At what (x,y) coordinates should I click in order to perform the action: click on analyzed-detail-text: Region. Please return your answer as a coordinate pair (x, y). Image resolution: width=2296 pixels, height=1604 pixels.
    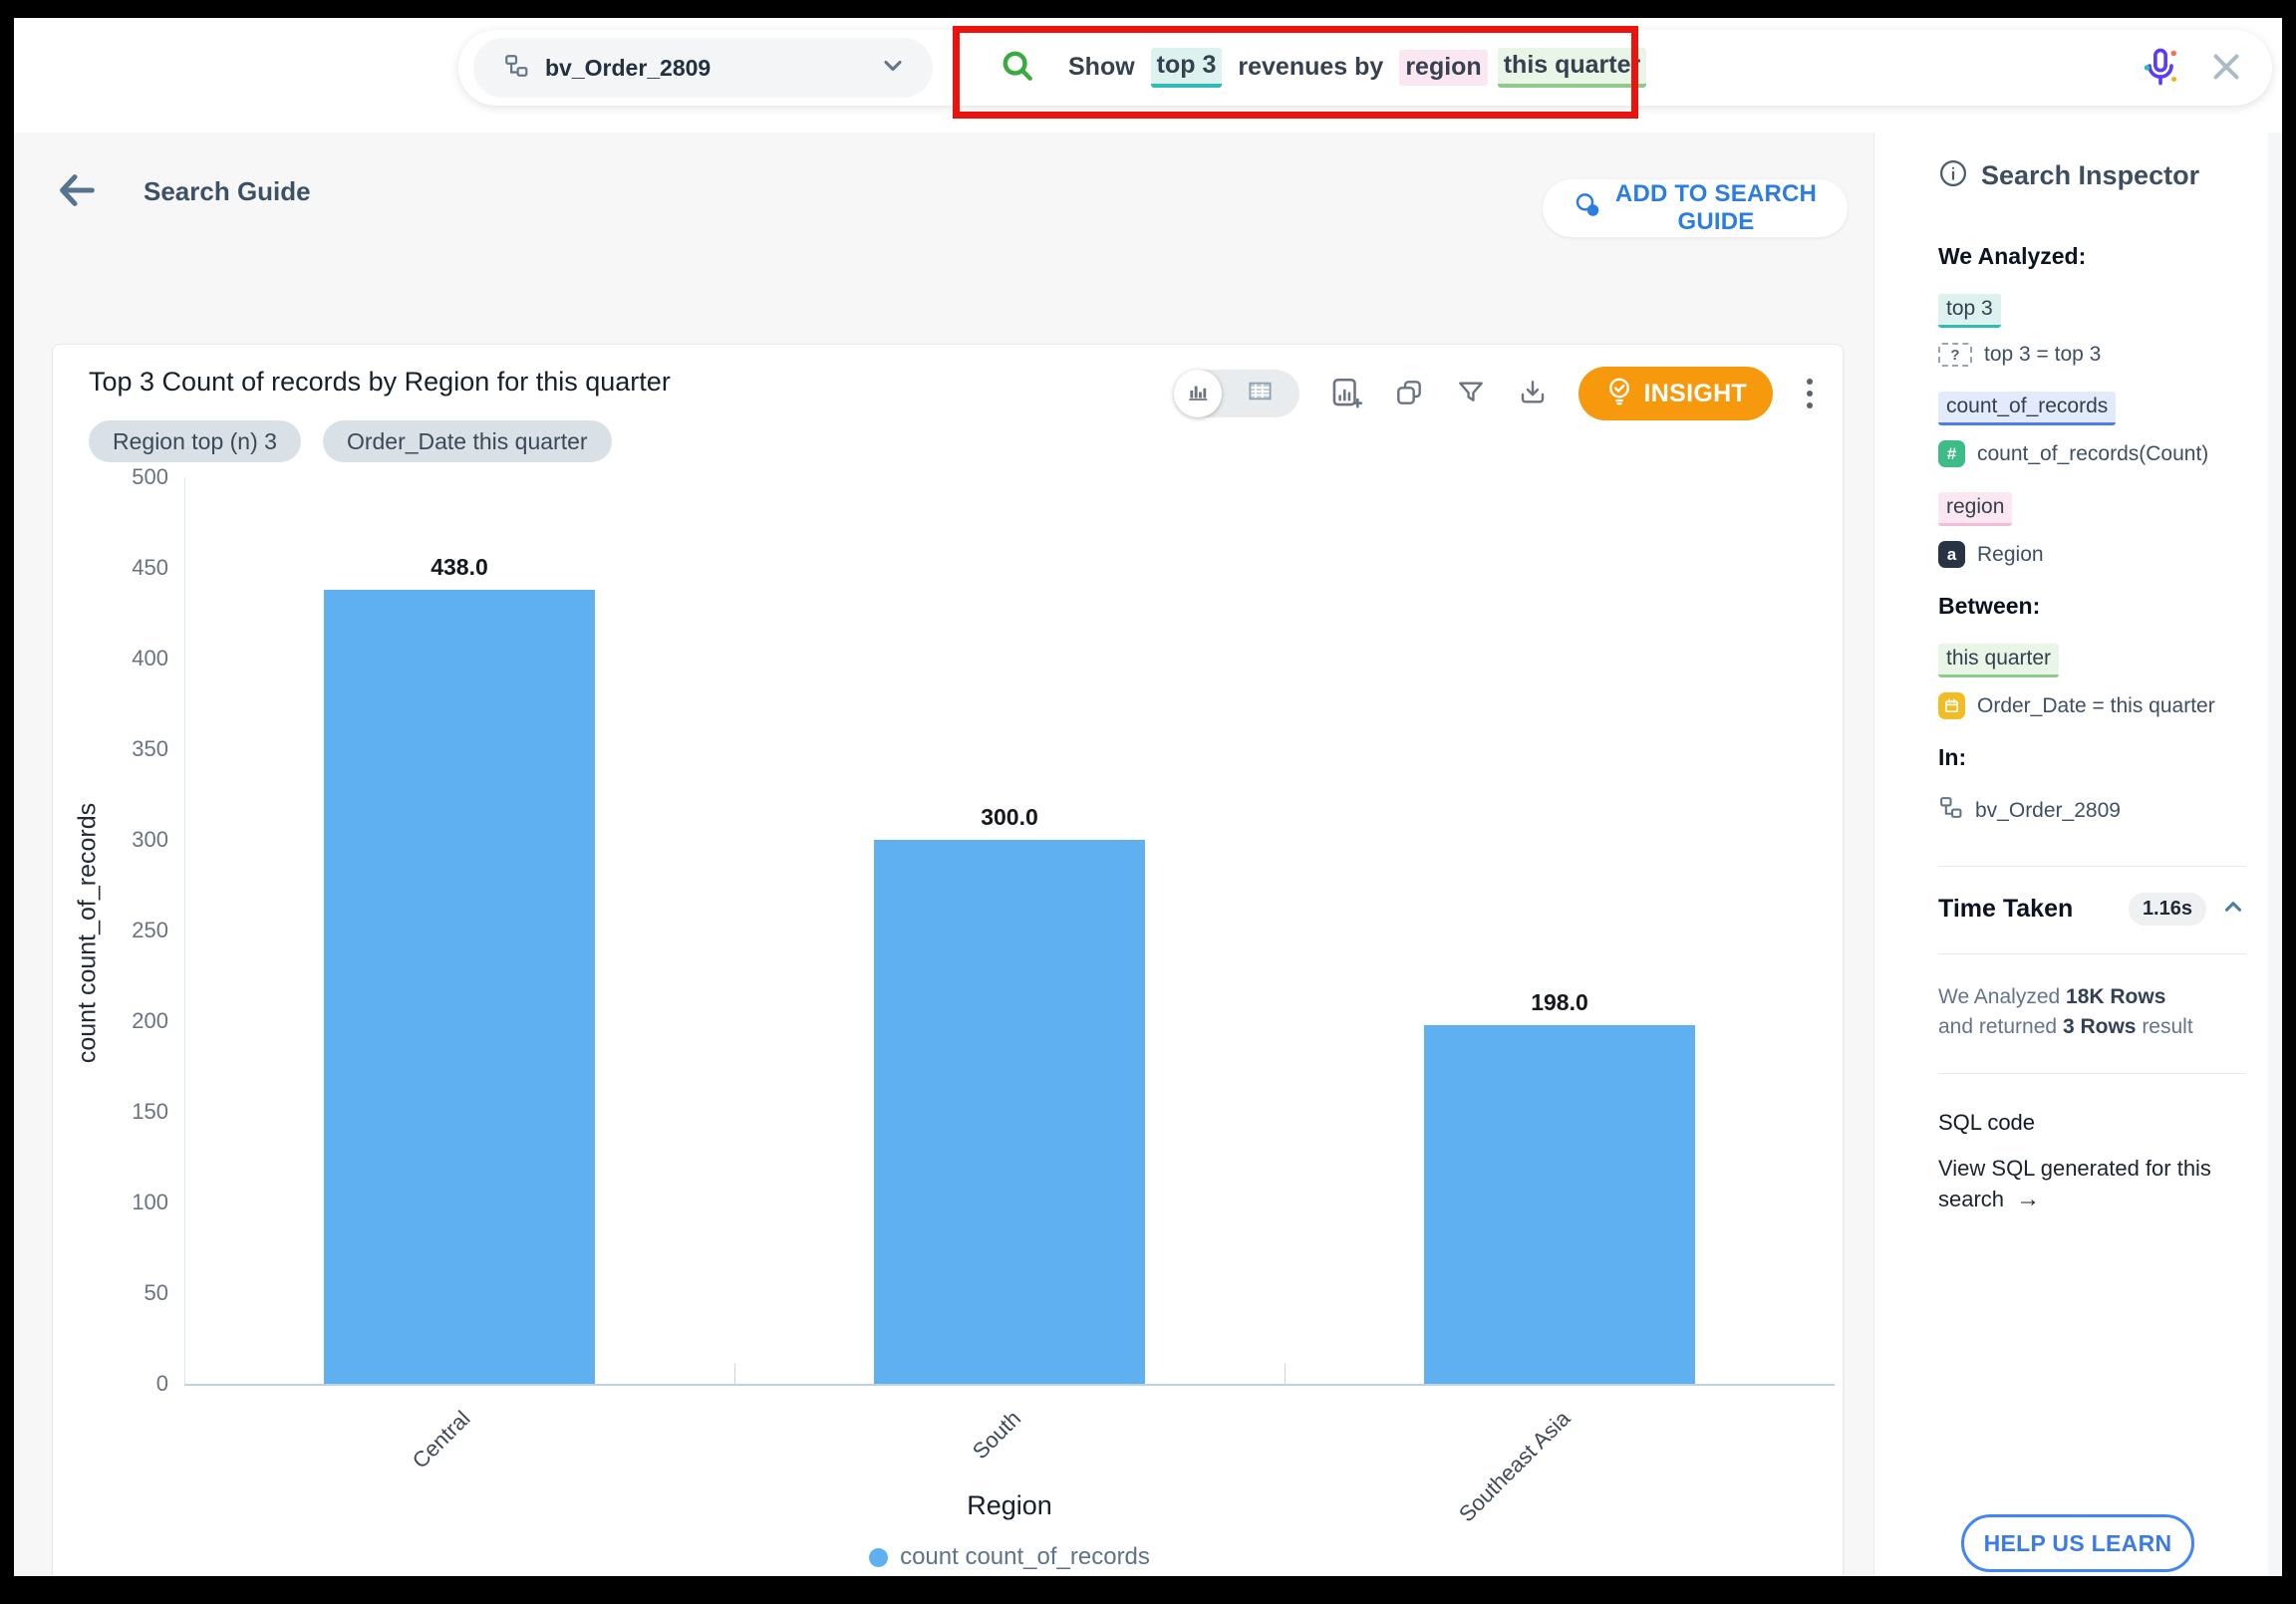
    Looking at the image, I should click on (2010, 554).